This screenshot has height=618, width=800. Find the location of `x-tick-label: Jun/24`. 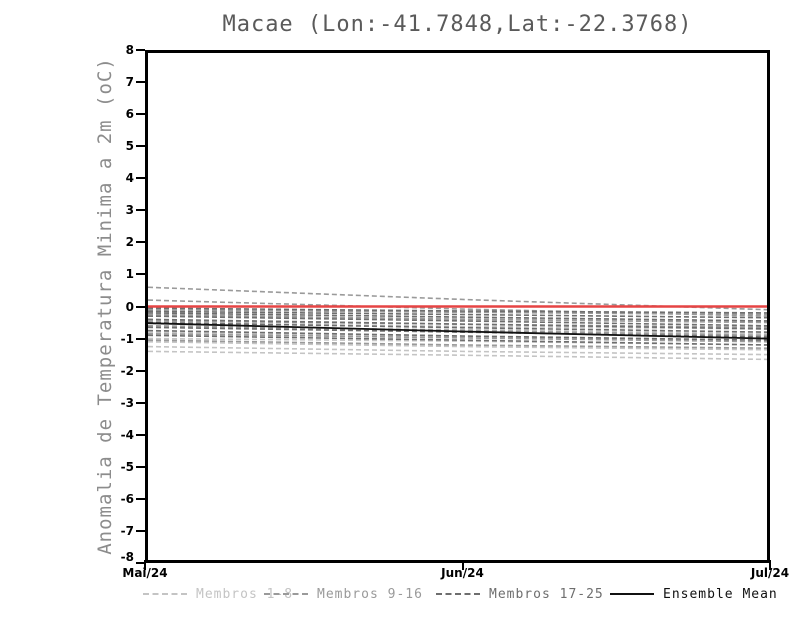

x-tick-label: Jun/24 is located at coordinates (462, 573).